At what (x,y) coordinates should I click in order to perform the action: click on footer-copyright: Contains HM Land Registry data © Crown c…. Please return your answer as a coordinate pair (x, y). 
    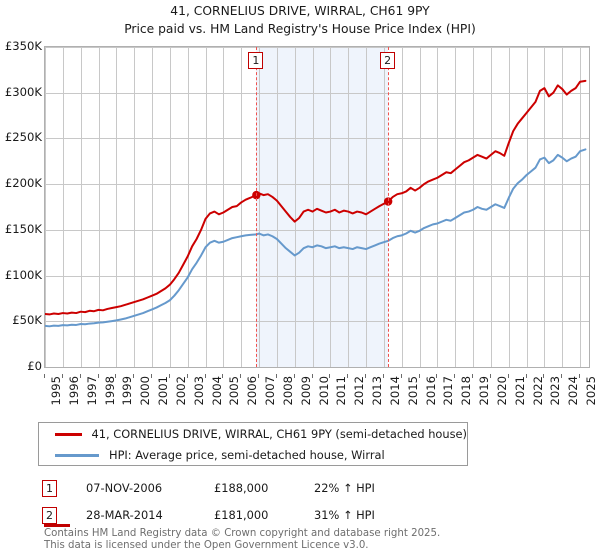
    Looking at the image, I should click on (242, 533).